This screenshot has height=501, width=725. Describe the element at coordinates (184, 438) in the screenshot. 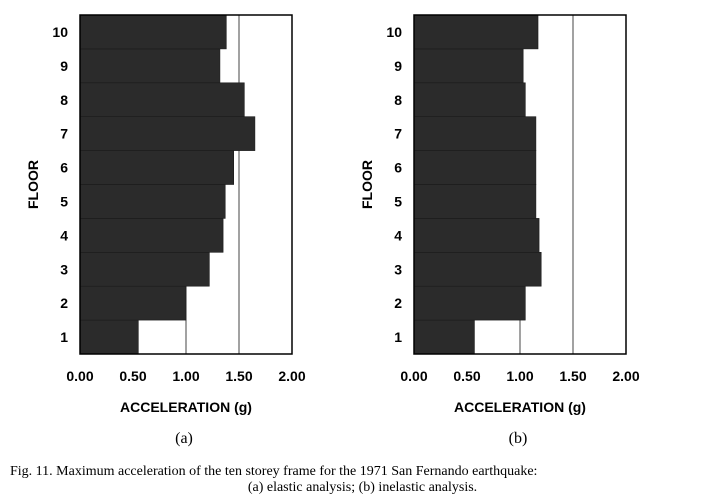

I see `panel-label: (a)` at that location.